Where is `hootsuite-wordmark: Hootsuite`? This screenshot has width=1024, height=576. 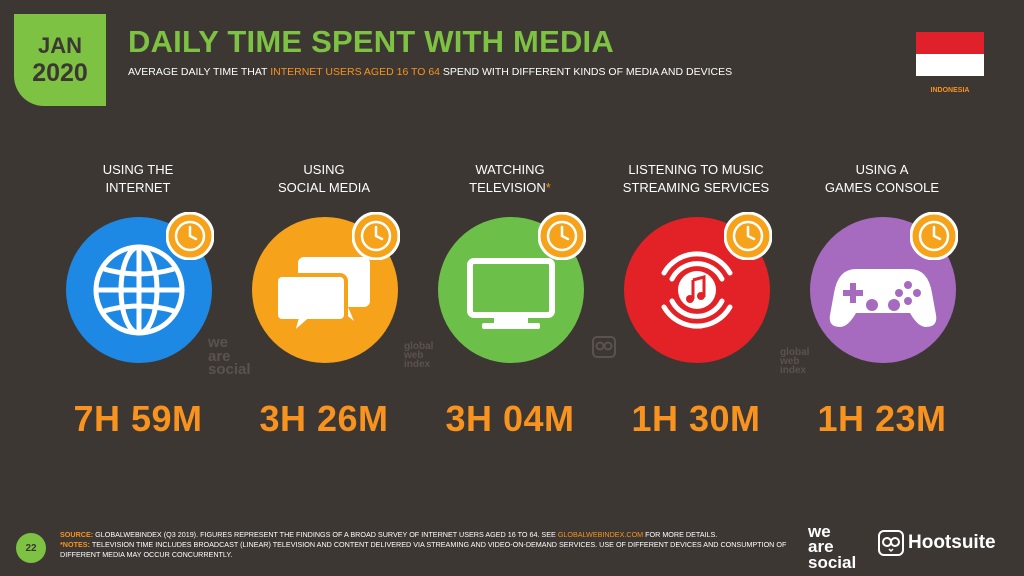 hootsuite-wordmark: Hootsuite is located at coordinates (952, 542).